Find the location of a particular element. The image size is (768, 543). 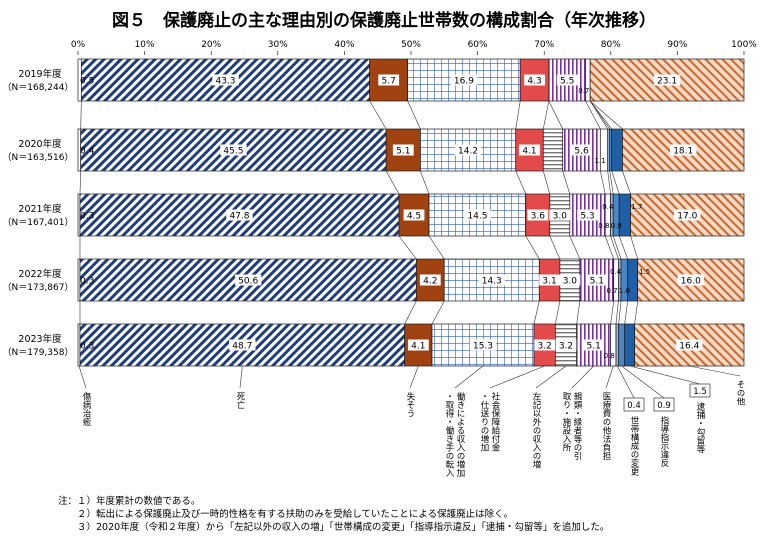

value-label: 0.9 is located at coordinates (616, 226).